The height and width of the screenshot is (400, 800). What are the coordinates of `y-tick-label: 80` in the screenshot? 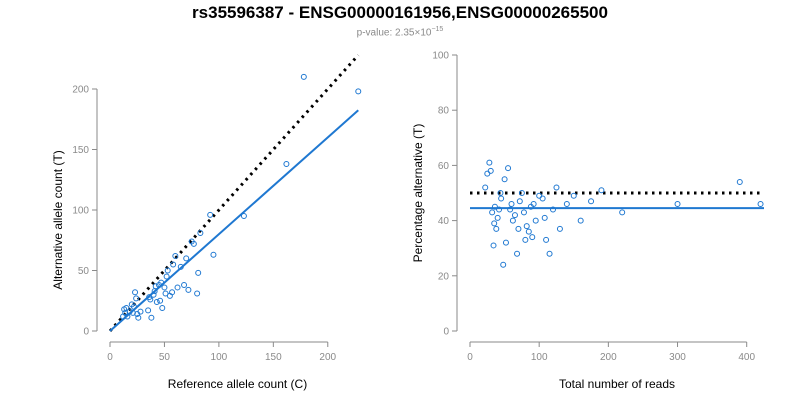 It's located at (444, 111).